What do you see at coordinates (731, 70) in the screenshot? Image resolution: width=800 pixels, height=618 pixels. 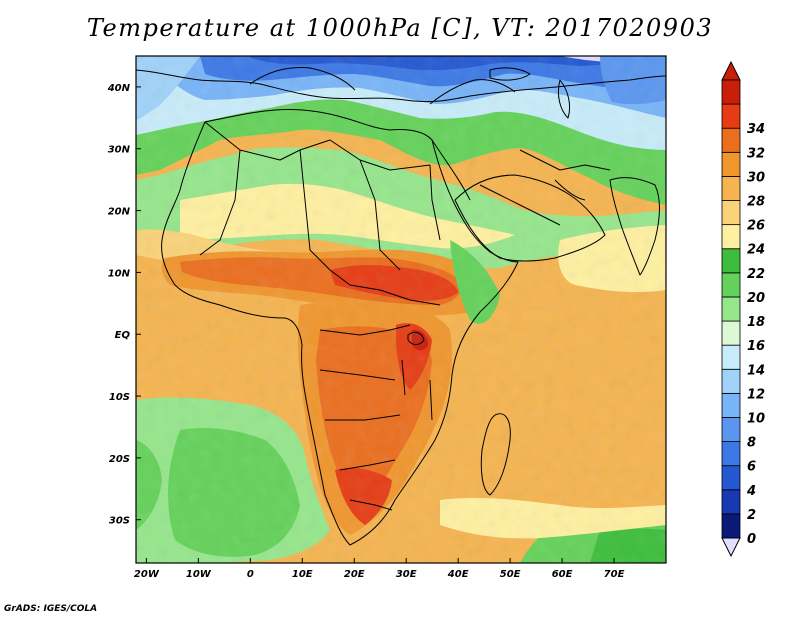 I see `colorbar-over-triangle` at bounding box center [731, 70].